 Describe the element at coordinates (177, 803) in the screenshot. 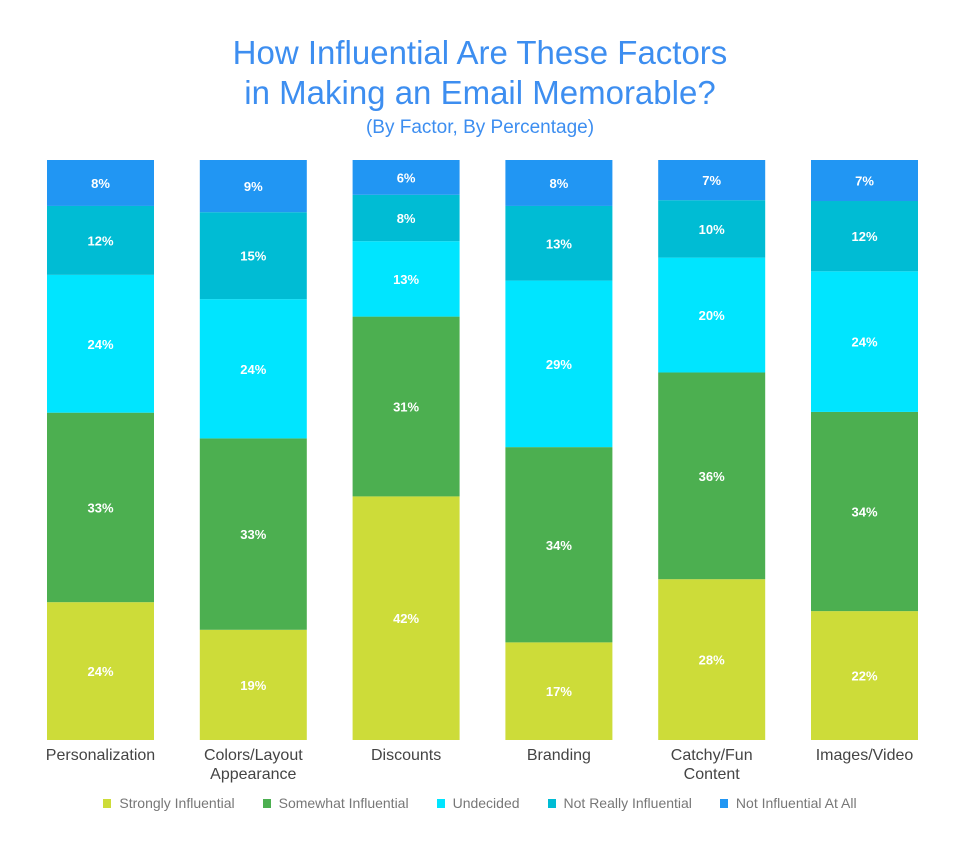

I see `legend-label: Strongly Influential` at that location.